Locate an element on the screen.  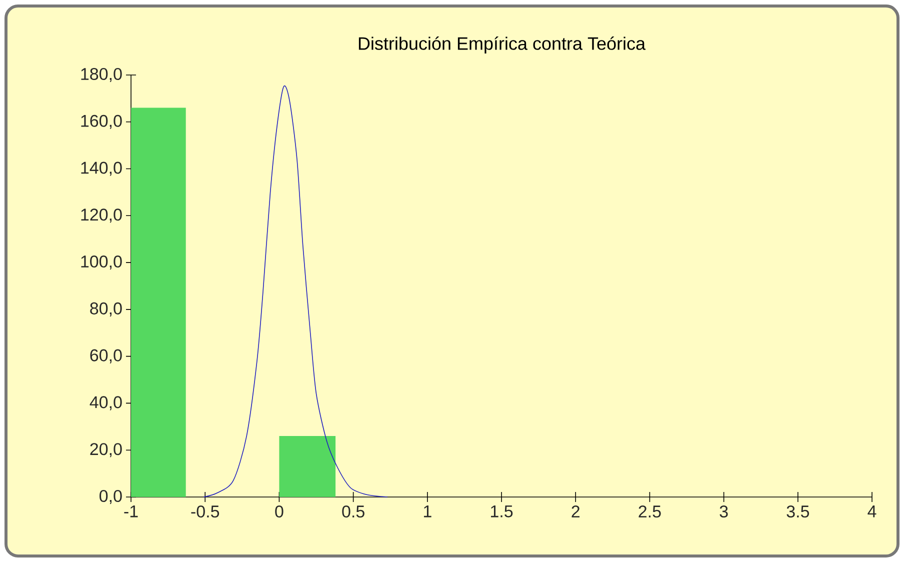
x-tick-label: -1 is located at coordinates (131, 511).